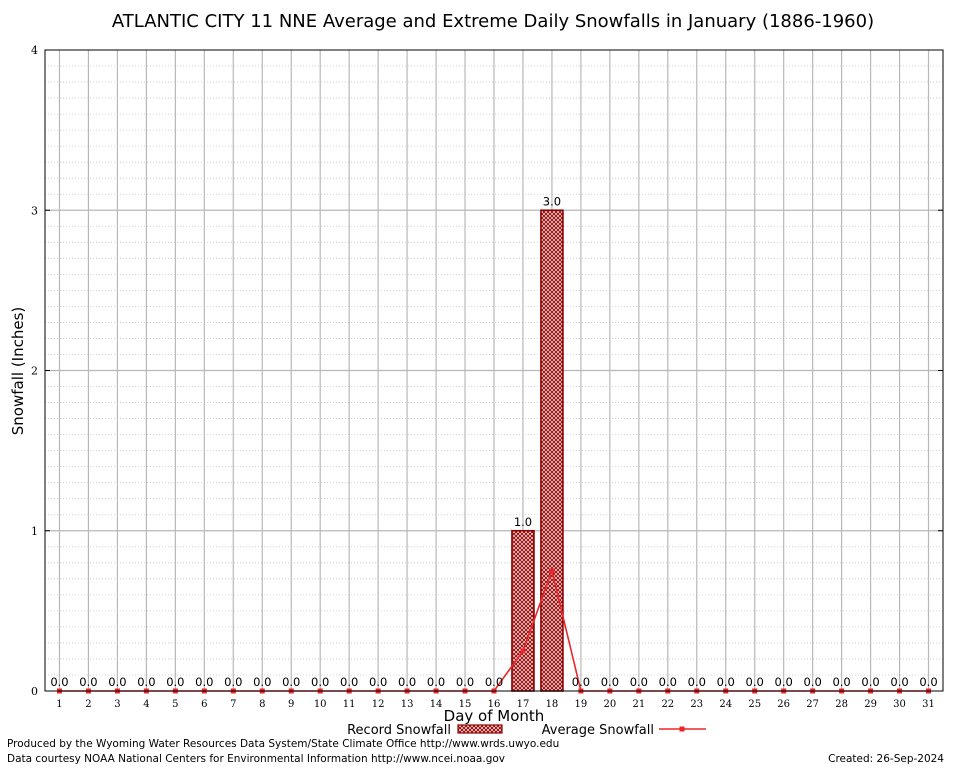 The height and width of the screenshot is (768, 954). Describe the element at coordinates (59, 704) in the screenshot. I see `x-tick-label: 1` at that location.